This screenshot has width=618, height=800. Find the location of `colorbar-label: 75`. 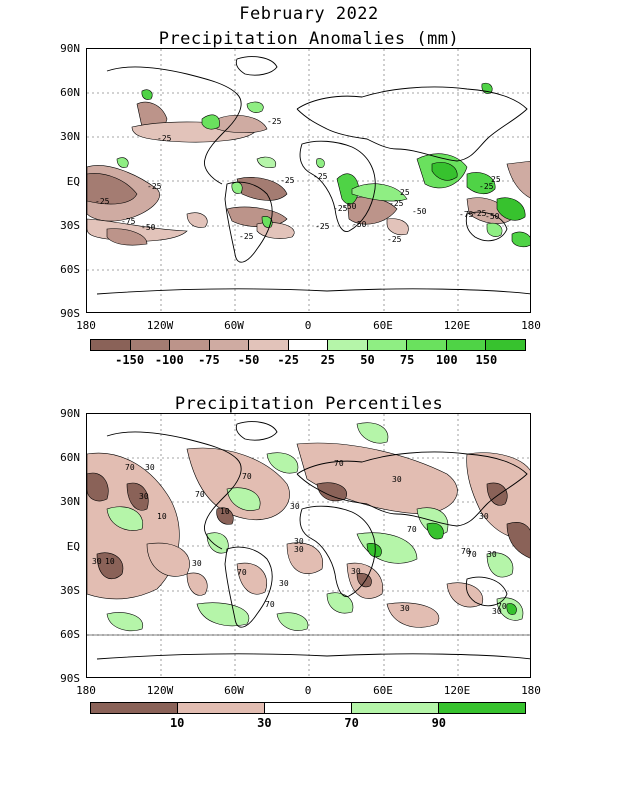

colorbar-label: 75 is located at coordinates (407, 360).